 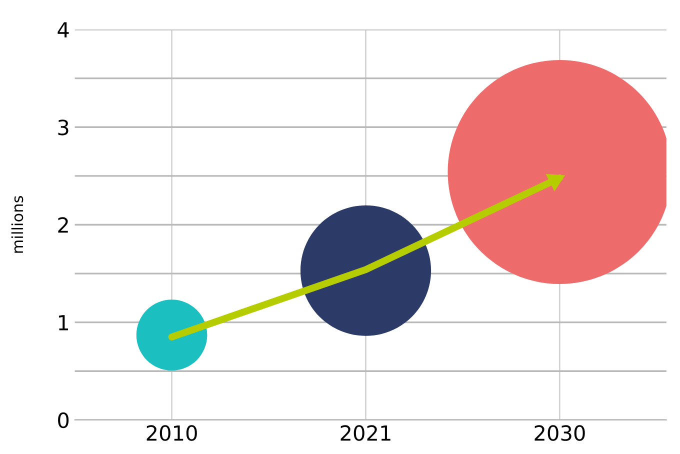 What do you see at coordinates (17, 224) in the screenshot?
I see `y-axis-title: millions` at bounding box center [17, 224].